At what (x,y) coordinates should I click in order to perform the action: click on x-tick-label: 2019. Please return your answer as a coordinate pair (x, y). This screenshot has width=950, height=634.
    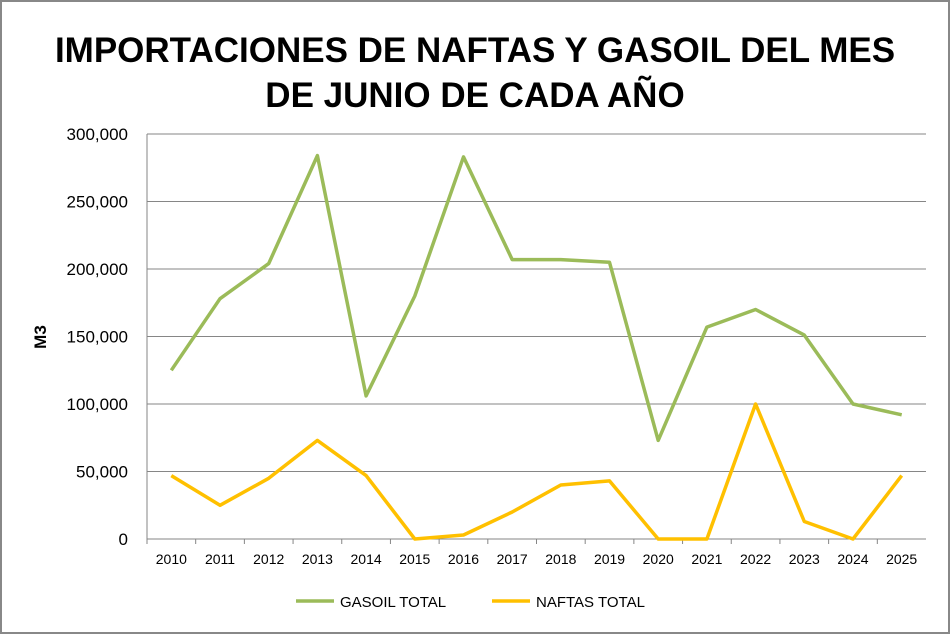
    Looking at the image, I should click on (609, 559).